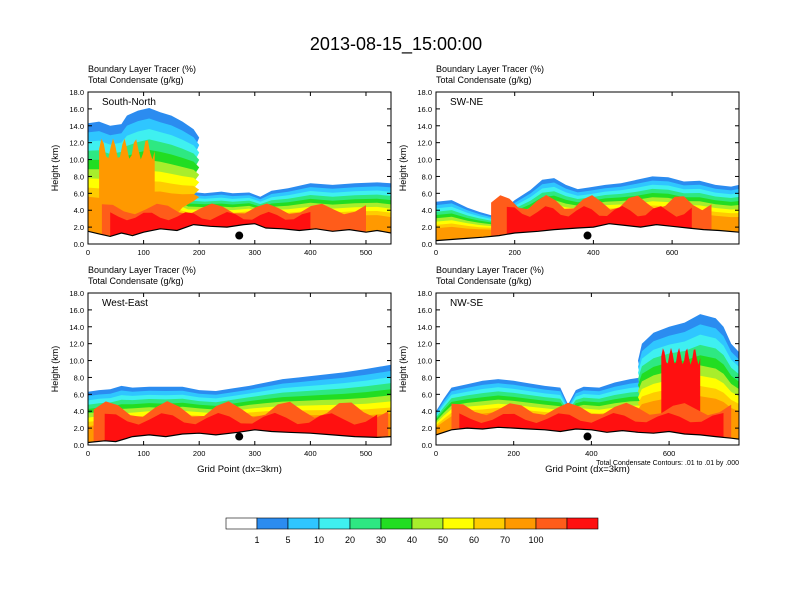 The height and width of the screenshot is (612, 792). Describe the element at coordinates (256, 540) in the screenshot. I see `colorbar-label: 1` at that location.